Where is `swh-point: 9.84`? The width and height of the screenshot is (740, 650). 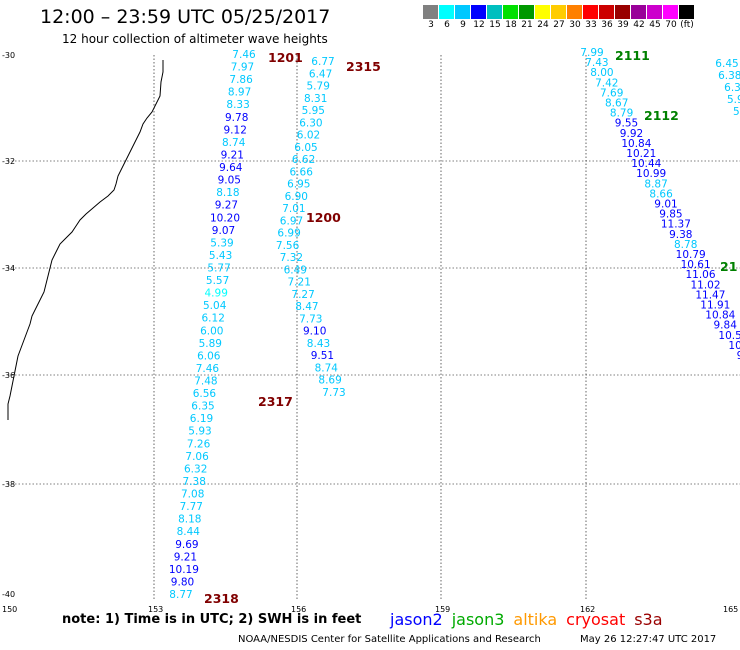 swh-point: 9.84 is located at coordinates (726, 326).